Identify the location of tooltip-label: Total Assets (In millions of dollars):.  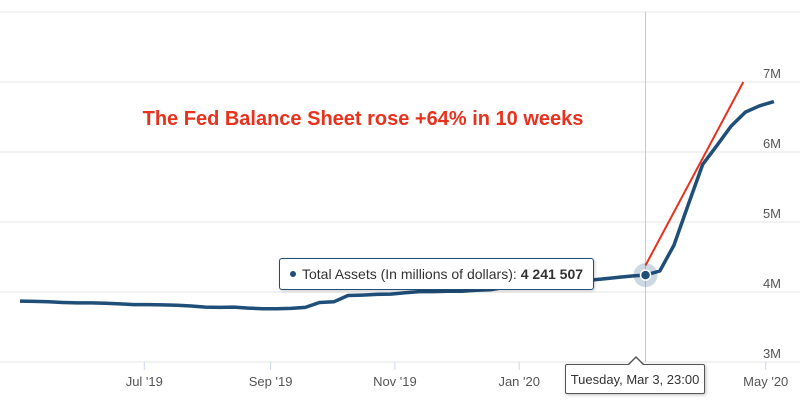
(409, 274).